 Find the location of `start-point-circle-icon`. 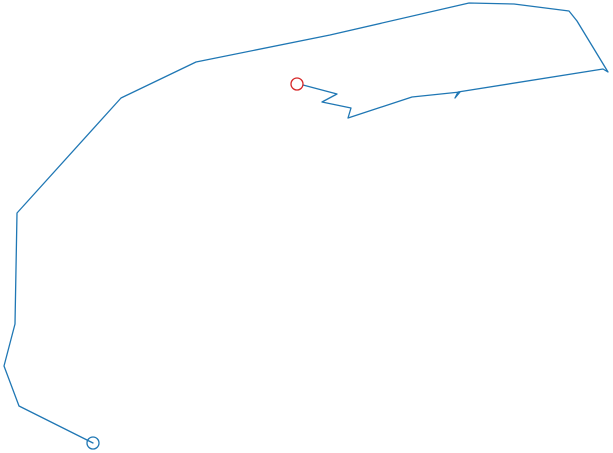

start-point-circle-icon is located at coordinates (93, 443).